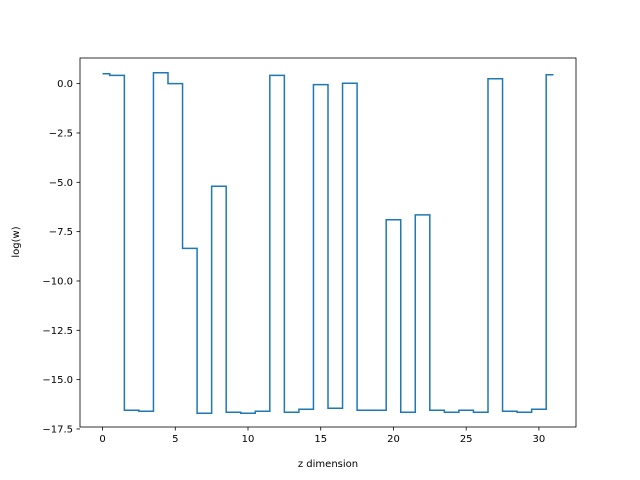  Describe the element at coordinates (466, 439) in the screenshot. I see `x-tick-label: 25` at that location.